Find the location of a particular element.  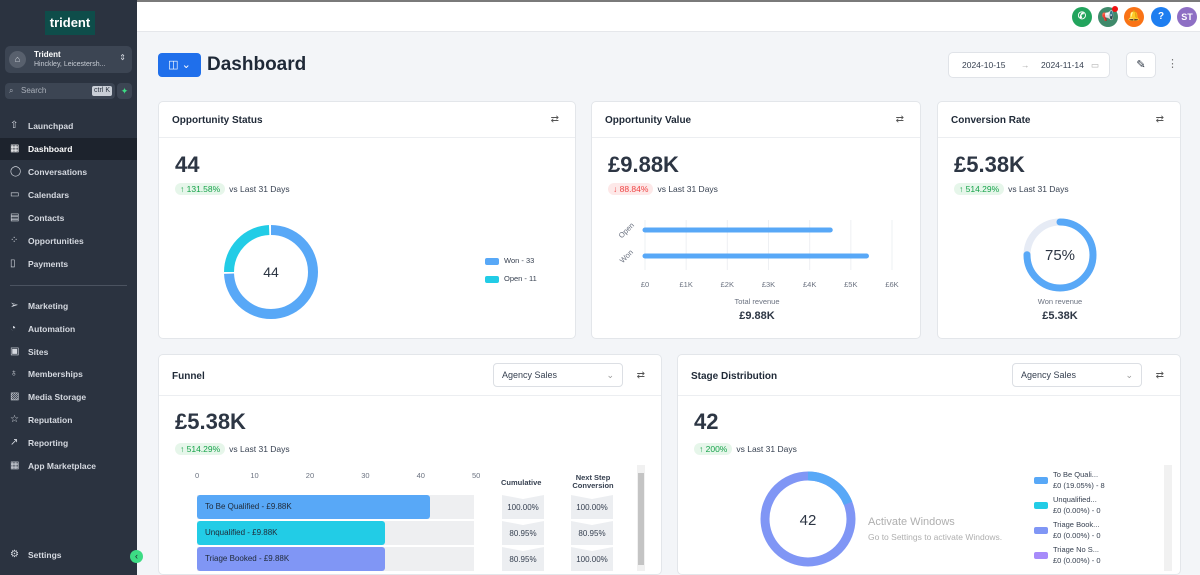

date-range-picker: 2024-10-15 → 2024-11-14 ▭ is located at coordinates (1029, 65).